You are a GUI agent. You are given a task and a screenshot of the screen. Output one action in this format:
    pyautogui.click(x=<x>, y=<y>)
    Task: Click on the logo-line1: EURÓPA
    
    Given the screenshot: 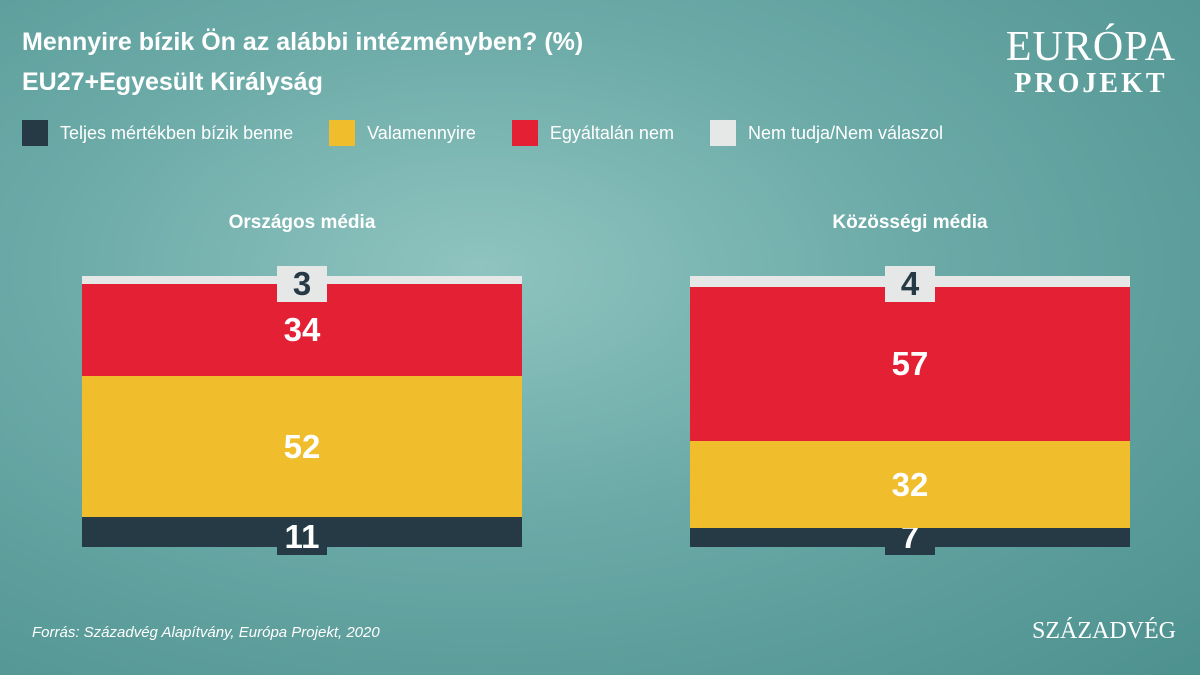 What is the action you would take?
    pyautogui.click(x=1090, y=47)
    